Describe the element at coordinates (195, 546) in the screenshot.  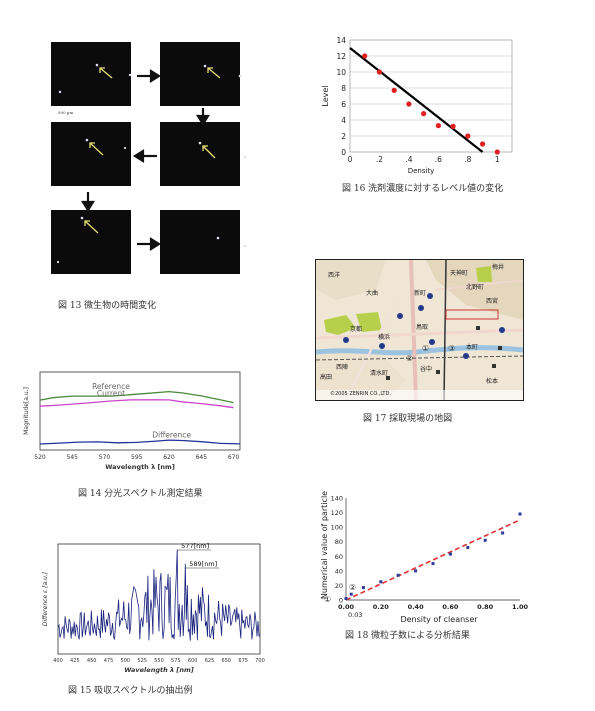
I see `fig15-peak-label-0: 577[nm]` at that location.